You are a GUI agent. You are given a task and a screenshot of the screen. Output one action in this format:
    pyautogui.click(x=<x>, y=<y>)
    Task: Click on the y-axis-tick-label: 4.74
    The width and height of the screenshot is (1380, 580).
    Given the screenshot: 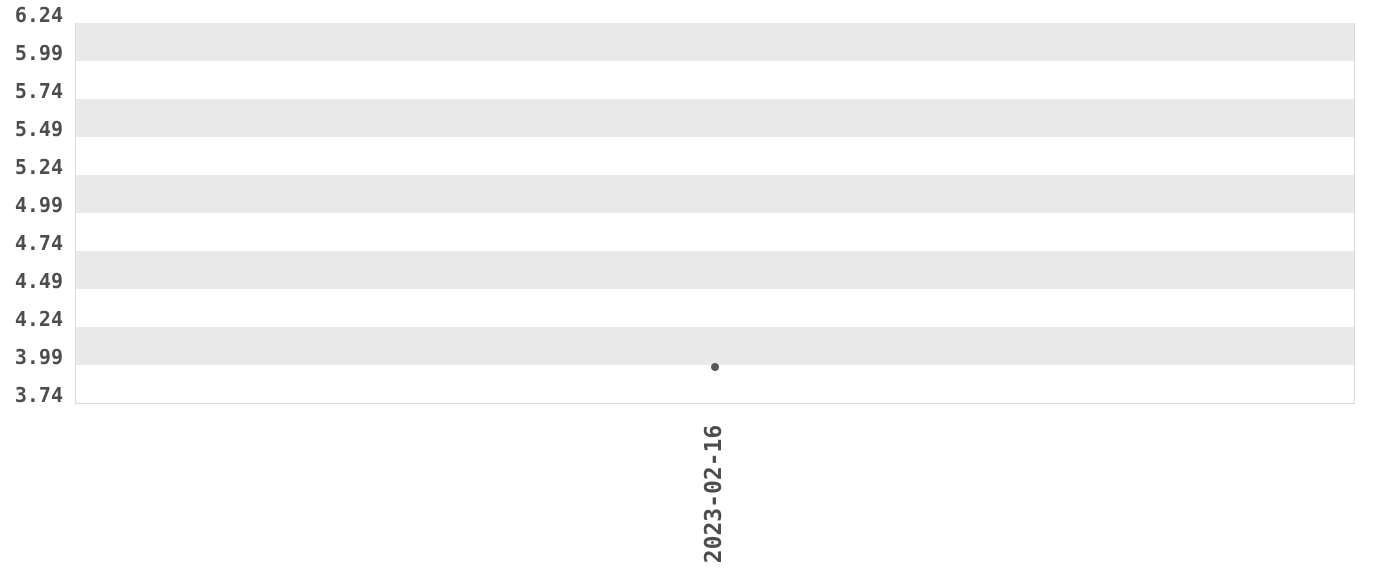 What is the action you would take?
    pyautogui.click(x=38, y=243)
    